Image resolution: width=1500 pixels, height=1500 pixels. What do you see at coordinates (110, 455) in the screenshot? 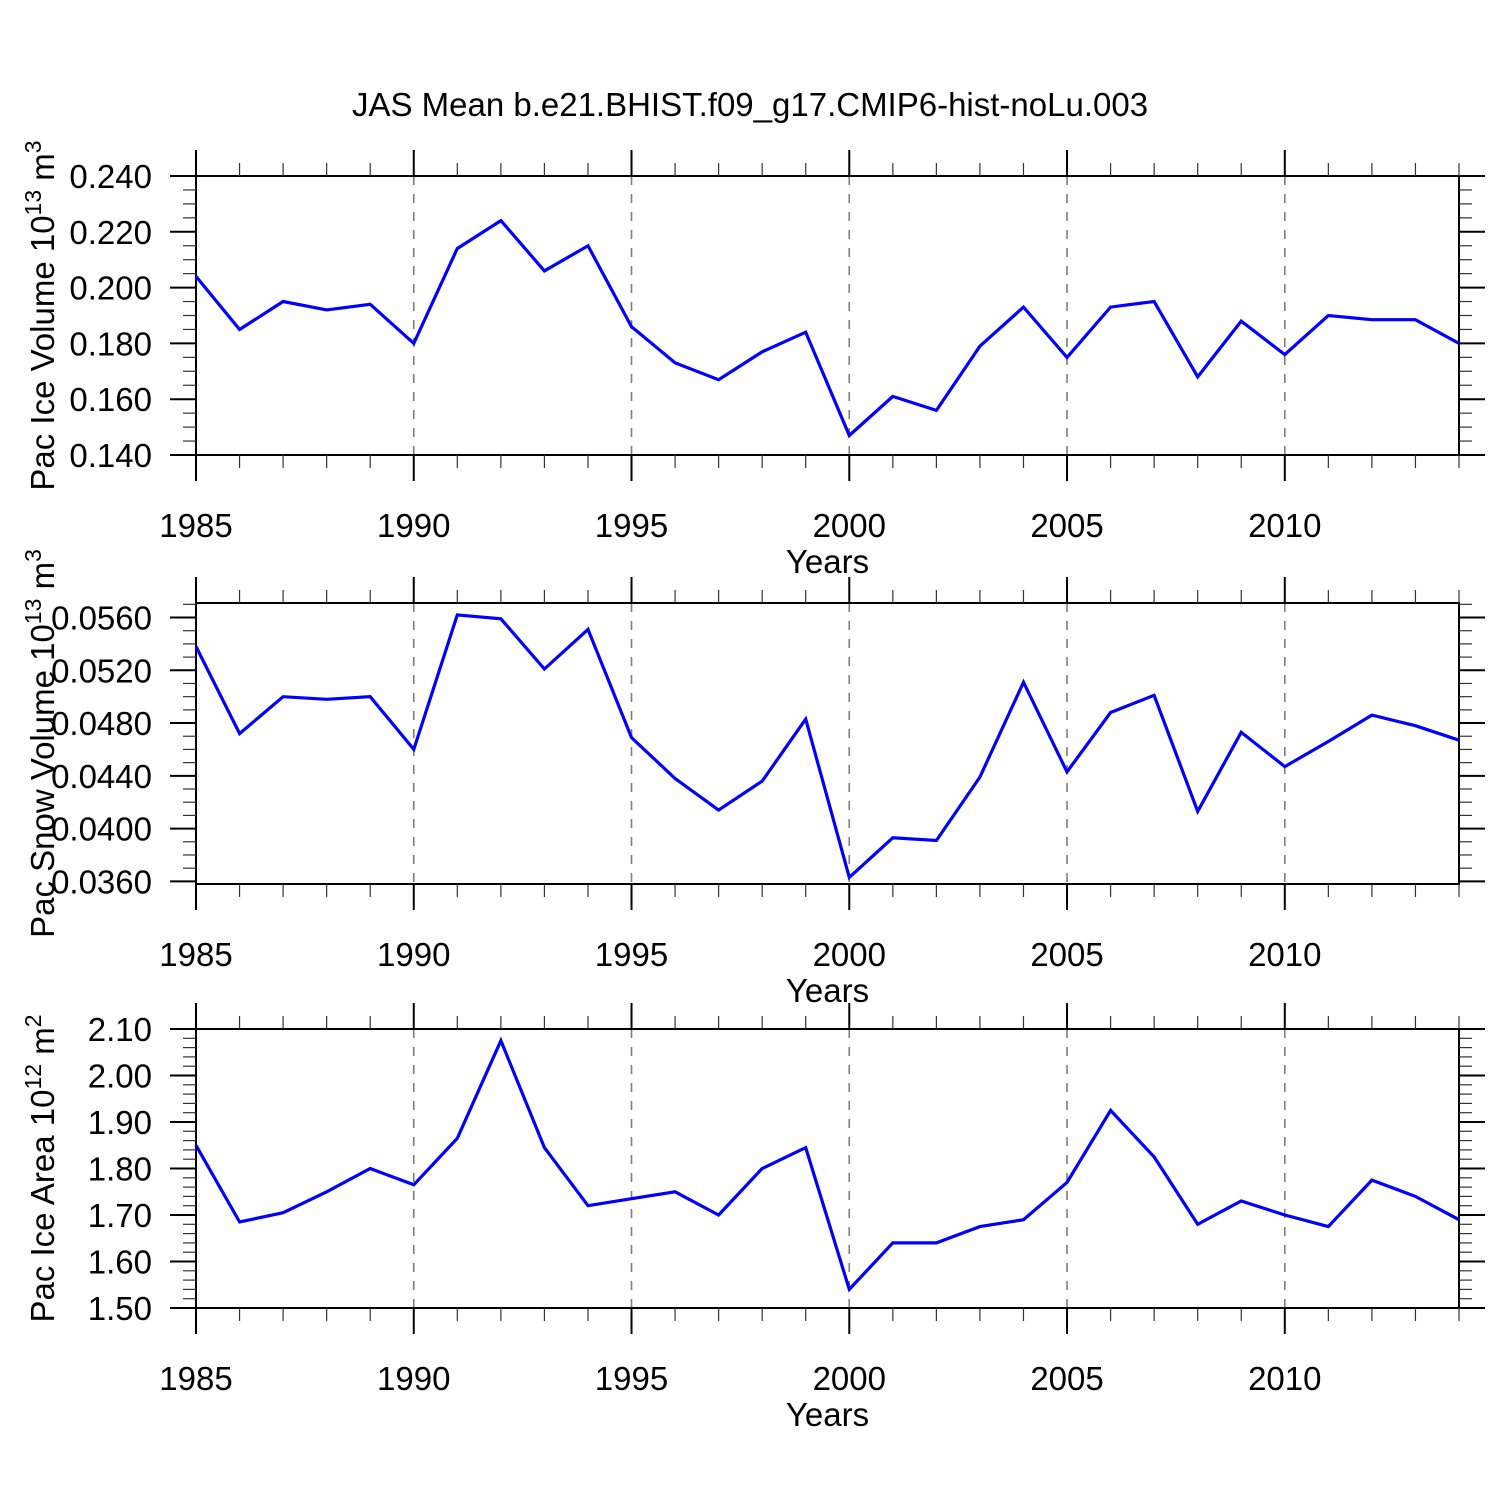
I see `y-tick-label: 0.140` at bounding box center [110, 455].